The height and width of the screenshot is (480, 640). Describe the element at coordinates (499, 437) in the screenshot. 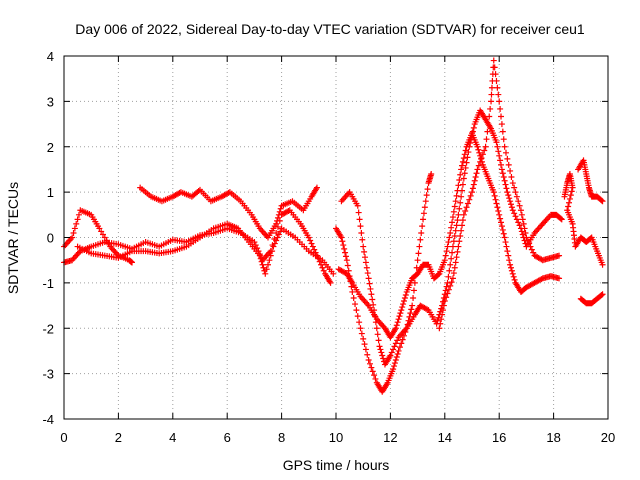

I see `x-tick-label: 16` at that location.